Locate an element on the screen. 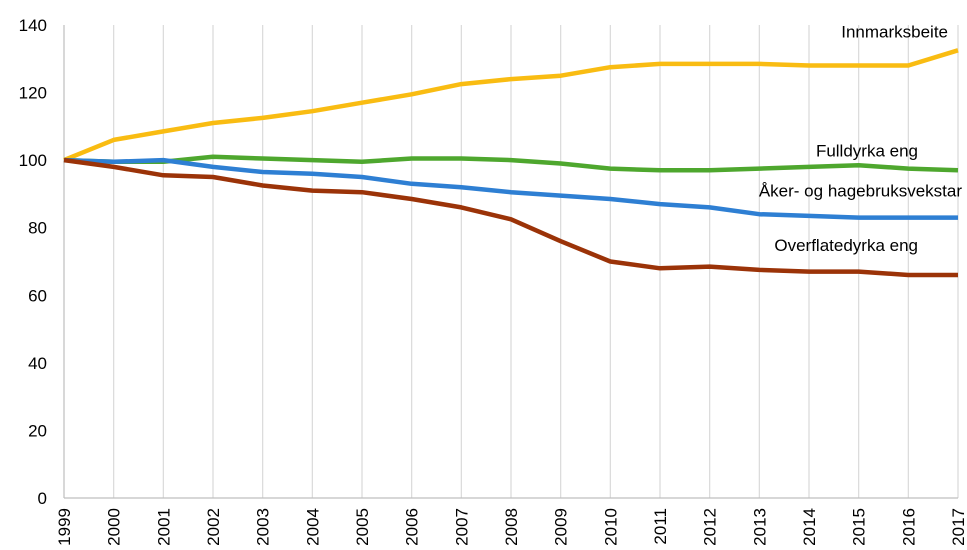 The image size is (967, 550). y-tick-label: 60 is located at coordinates (37, 295).